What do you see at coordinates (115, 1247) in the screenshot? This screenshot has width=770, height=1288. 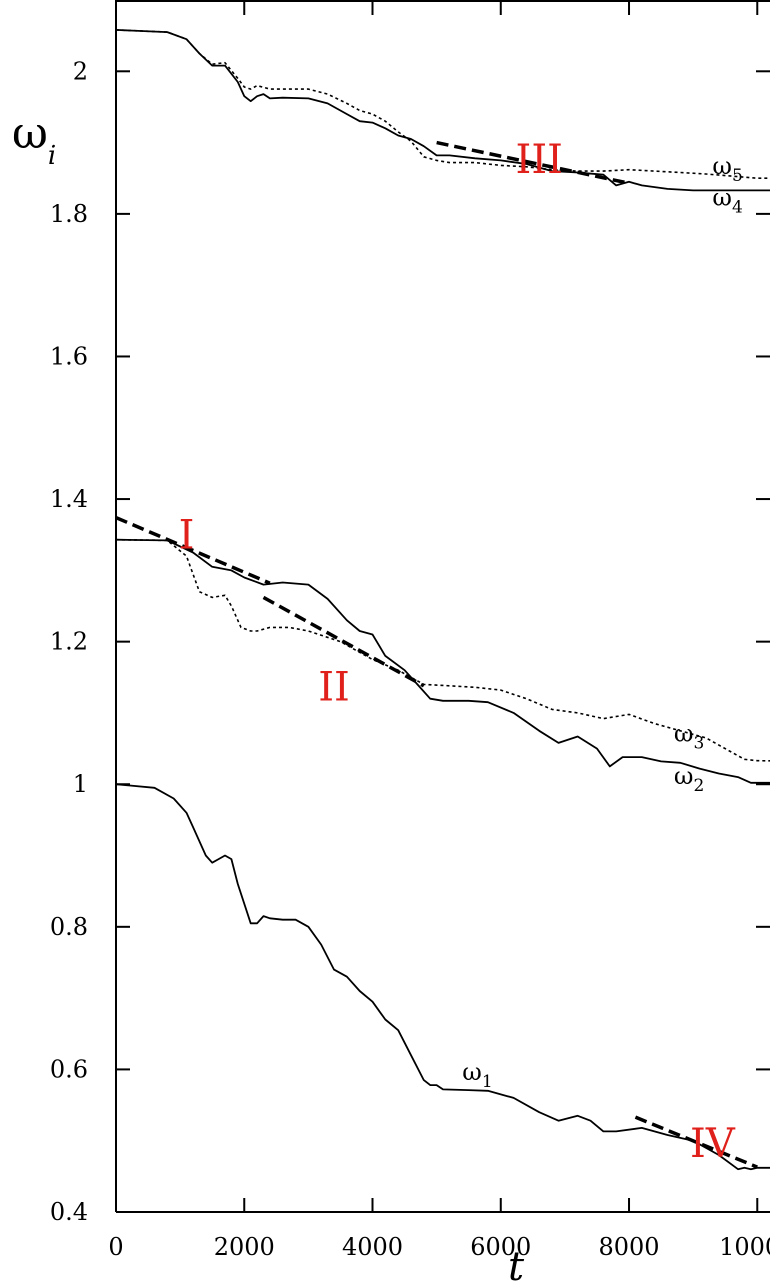 I see `x-tick-label-0: 0` at bounding box center [115, 1247].